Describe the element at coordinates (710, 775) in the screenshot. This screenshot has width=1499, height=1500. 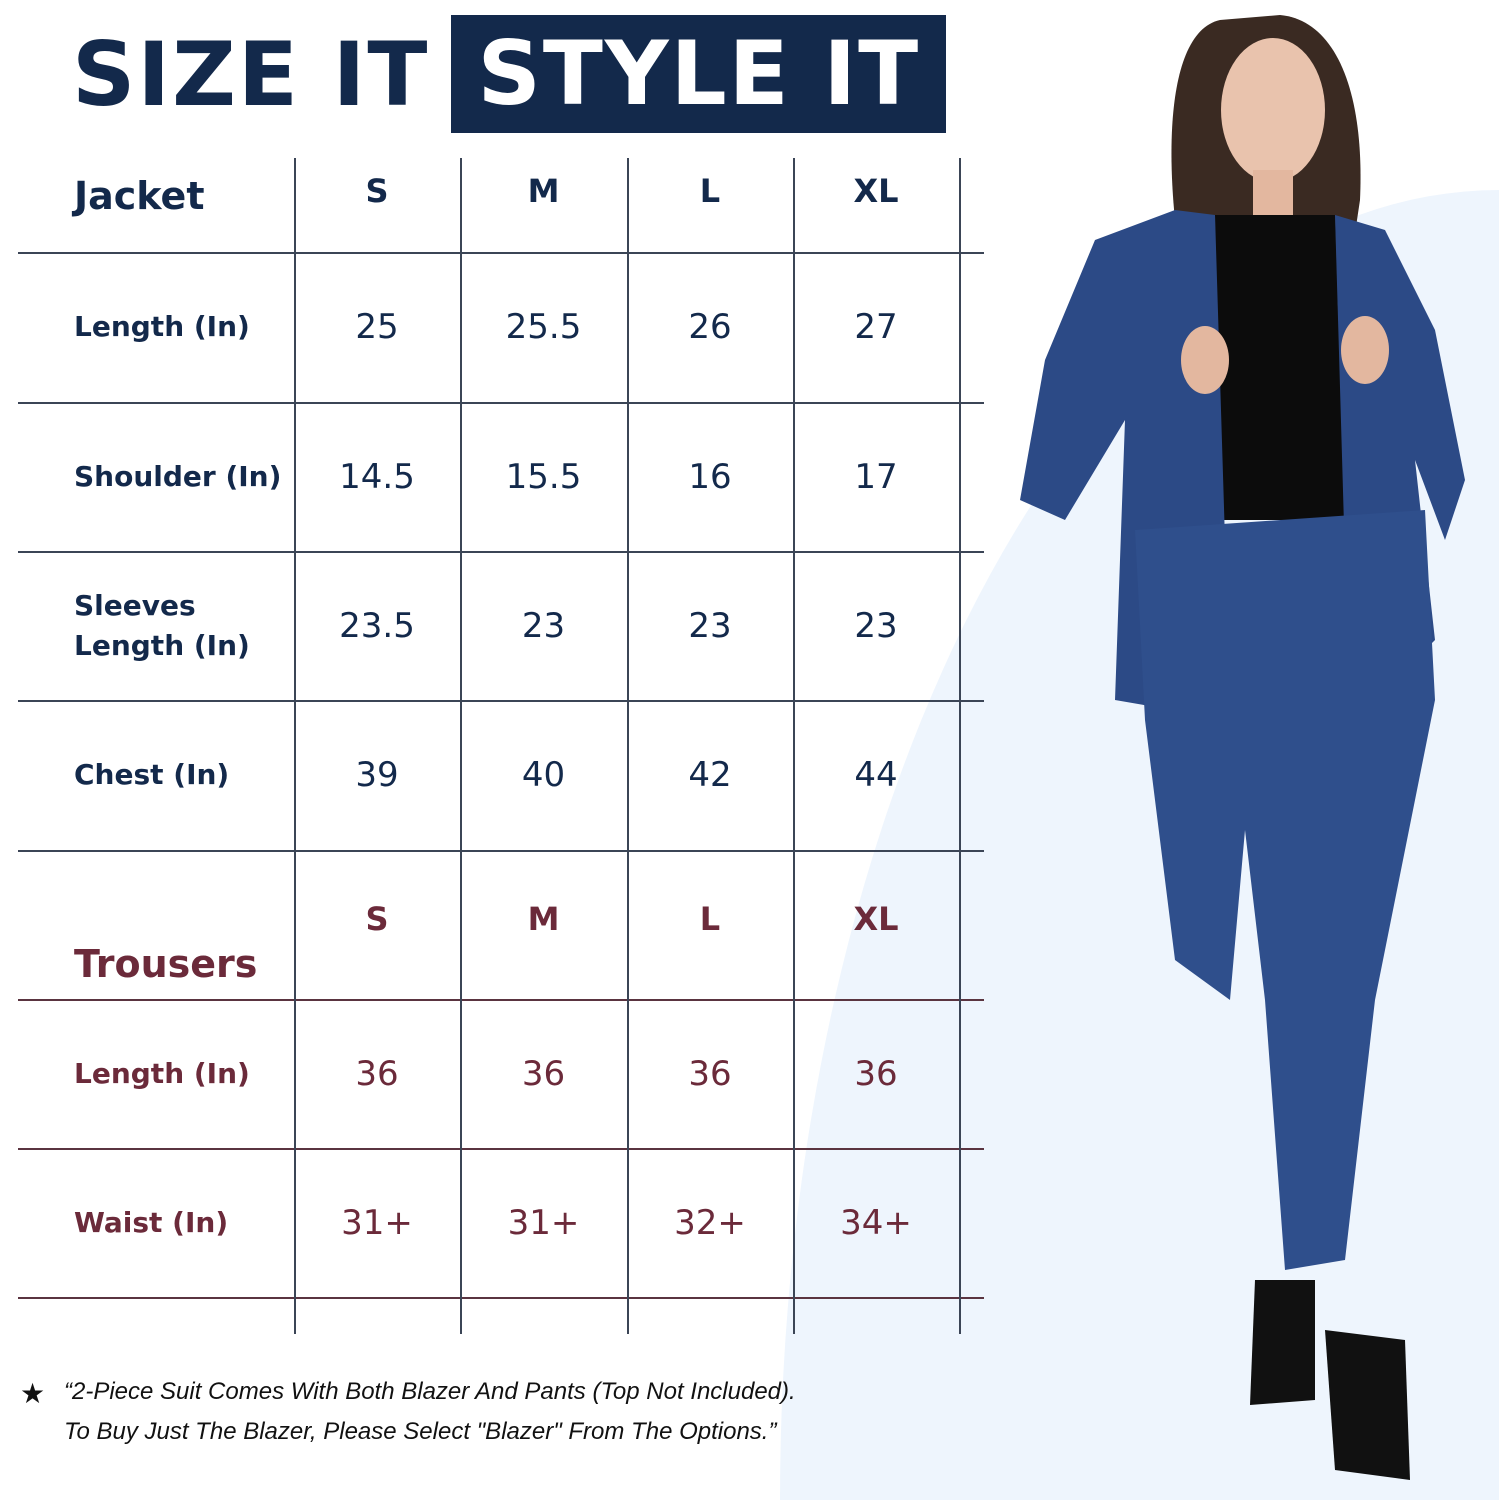
I see `jacket-value-cell: 42` at that location.